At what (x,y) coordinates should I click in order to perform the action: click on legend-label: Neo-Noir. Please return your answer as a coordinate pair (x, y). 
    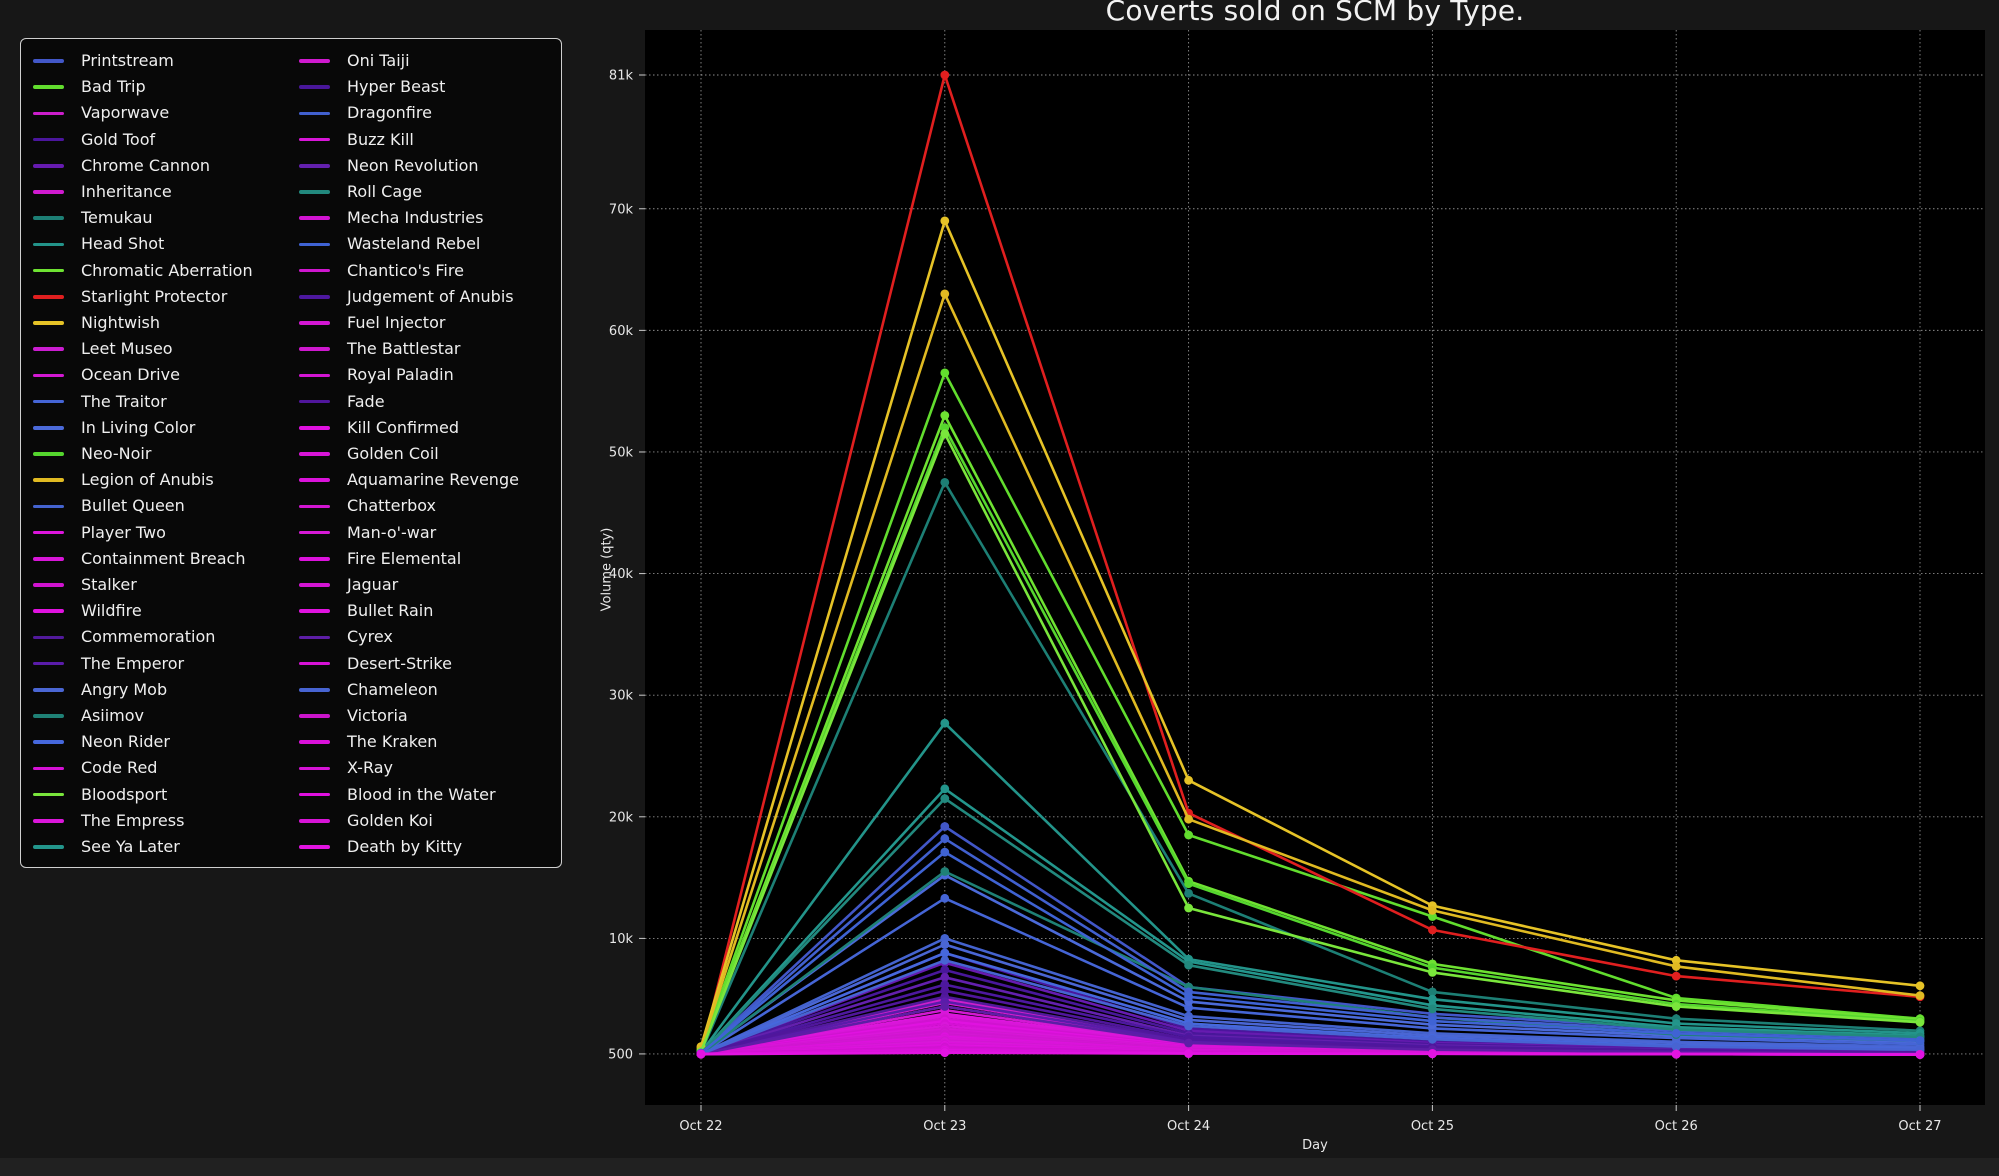
    Looking at the image, I should click on (116, 453).